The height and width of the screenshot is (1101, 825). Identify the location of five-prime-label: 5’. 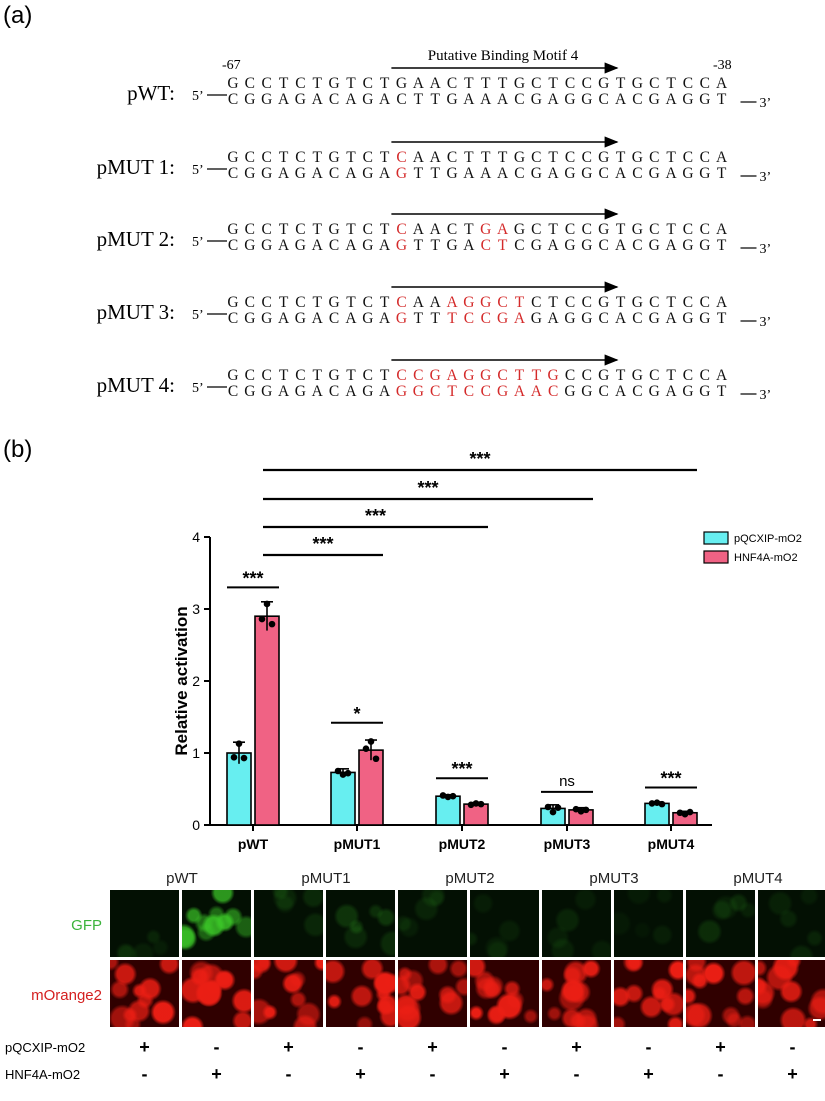
(198, 315).